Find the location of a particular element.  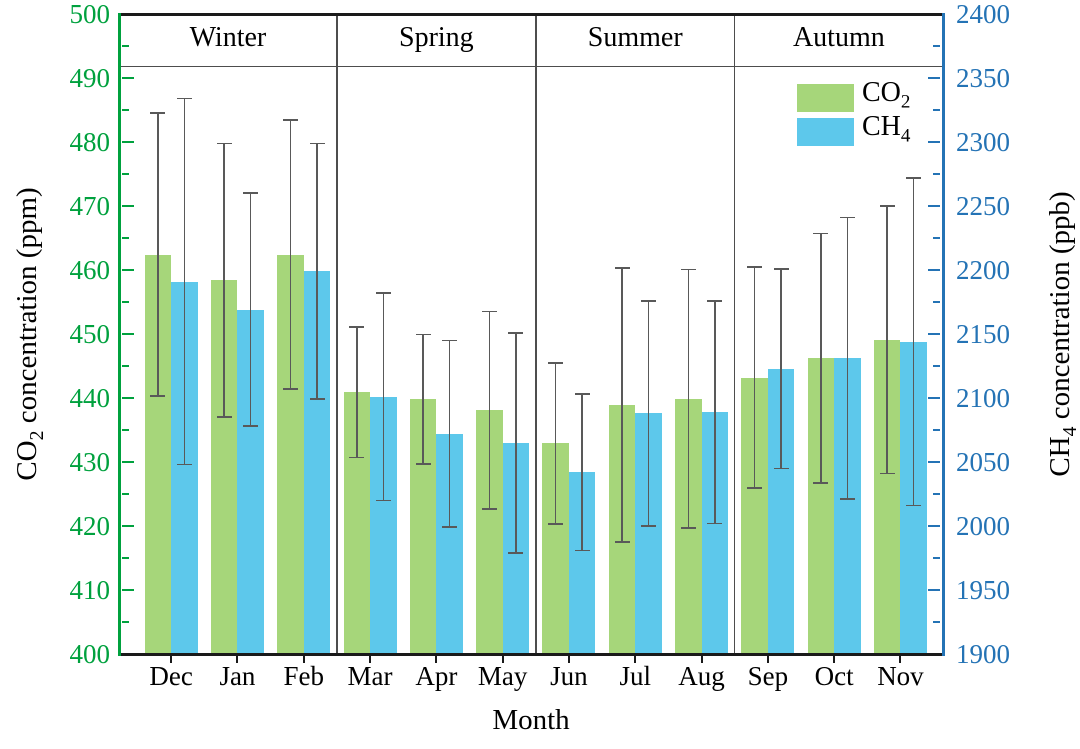

right-axis-tick-label: 2050 is located at coordinates (983, 462).